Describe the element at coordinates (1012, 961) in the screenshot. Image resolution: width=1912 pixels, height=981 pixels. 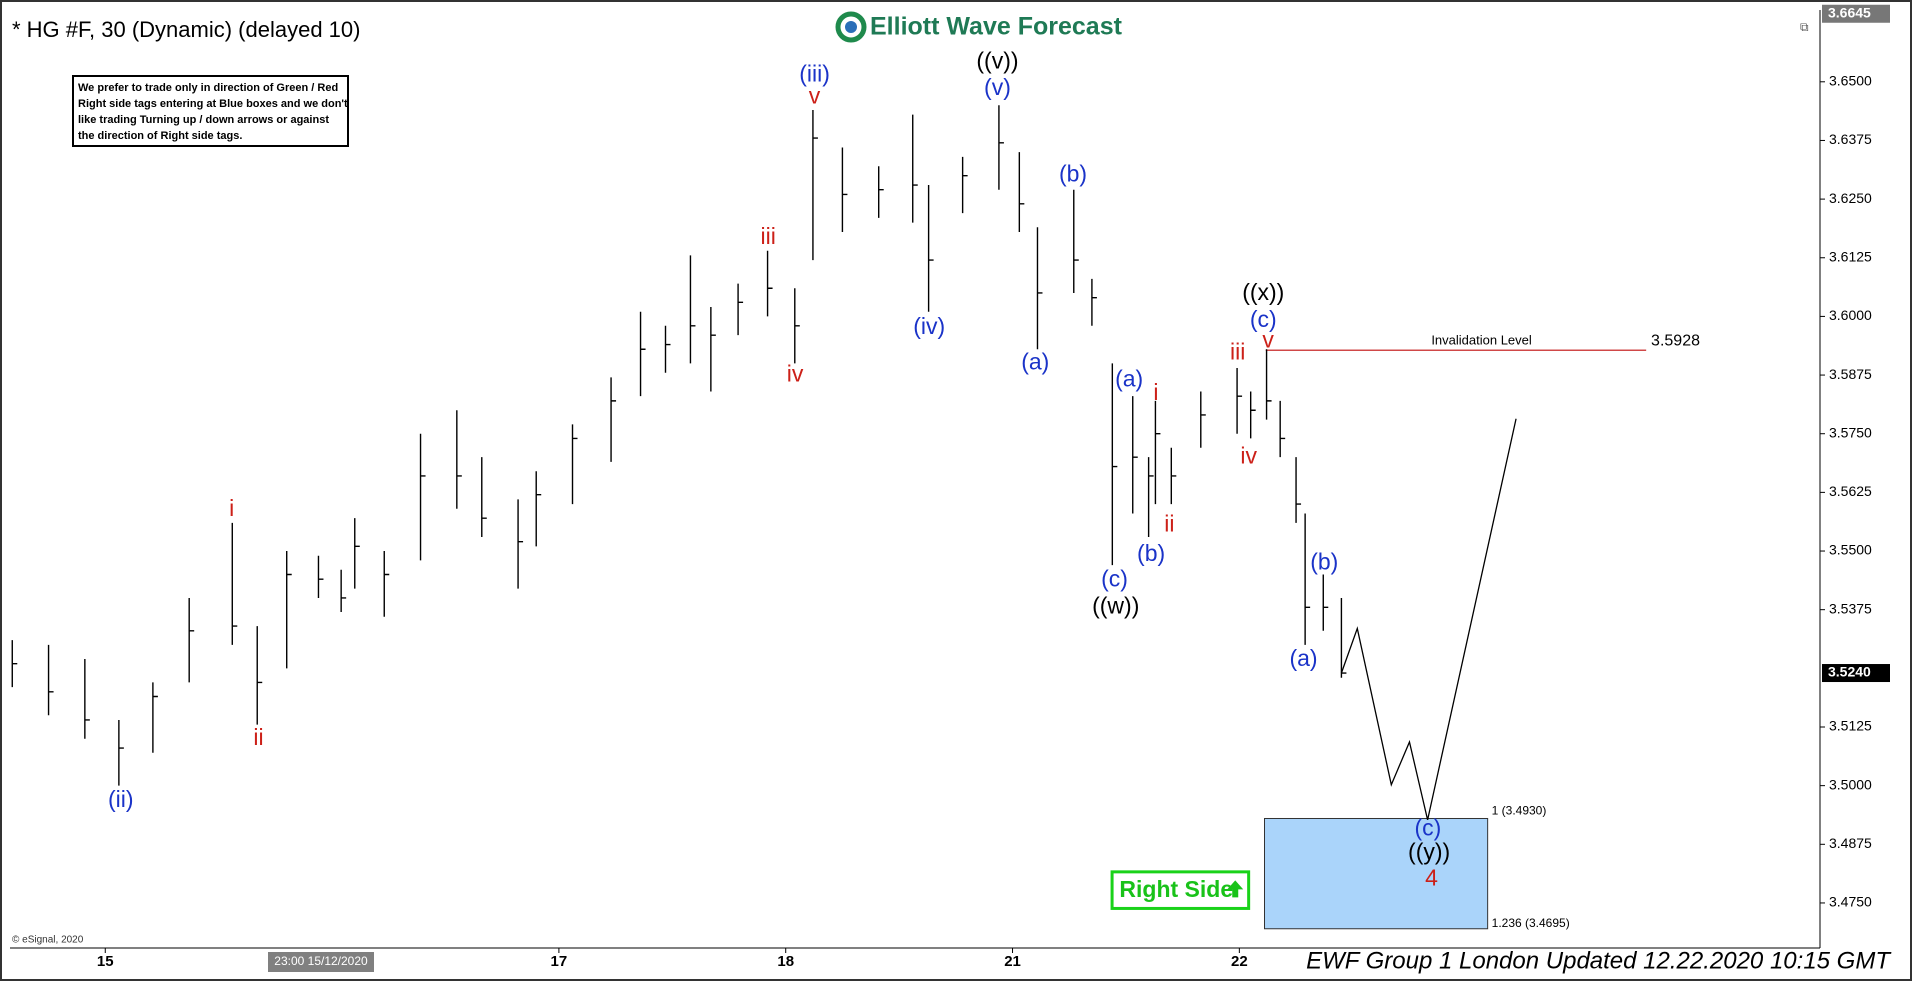
I see `x-tick-label: 21` at that location.